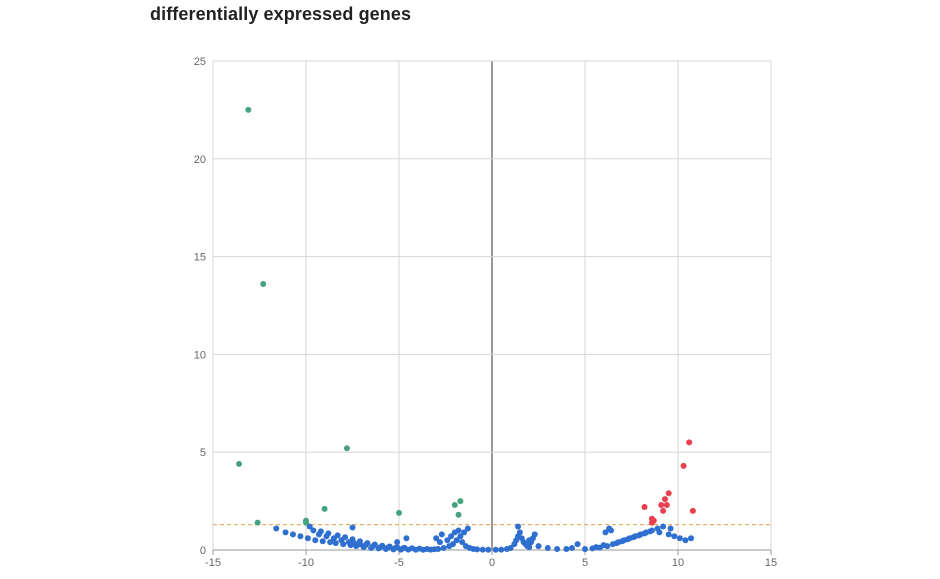 The width and height of the screenshot is (940, 579). Describe the element at coordinates (492, 563) in the screenshot. I see `x-tick-label: 0` at that location.